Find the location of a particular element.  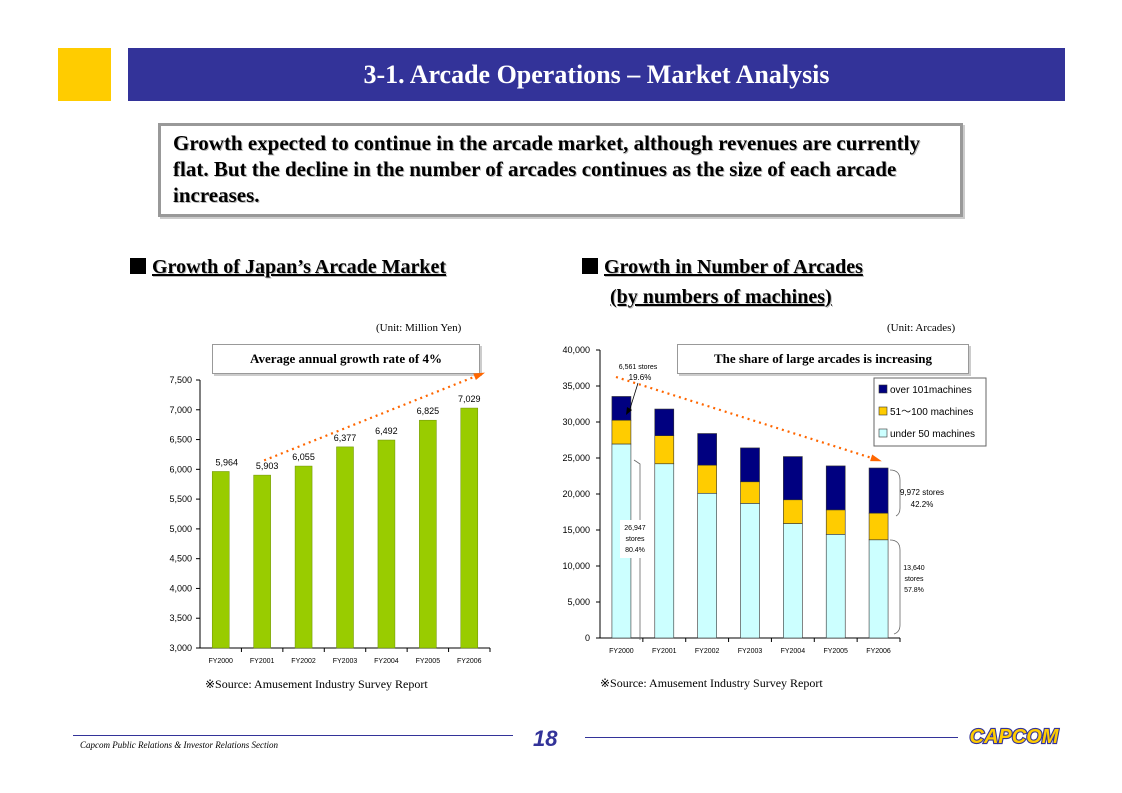

annotation-r1-line: 42.2% is located at coordinates (922, 504).